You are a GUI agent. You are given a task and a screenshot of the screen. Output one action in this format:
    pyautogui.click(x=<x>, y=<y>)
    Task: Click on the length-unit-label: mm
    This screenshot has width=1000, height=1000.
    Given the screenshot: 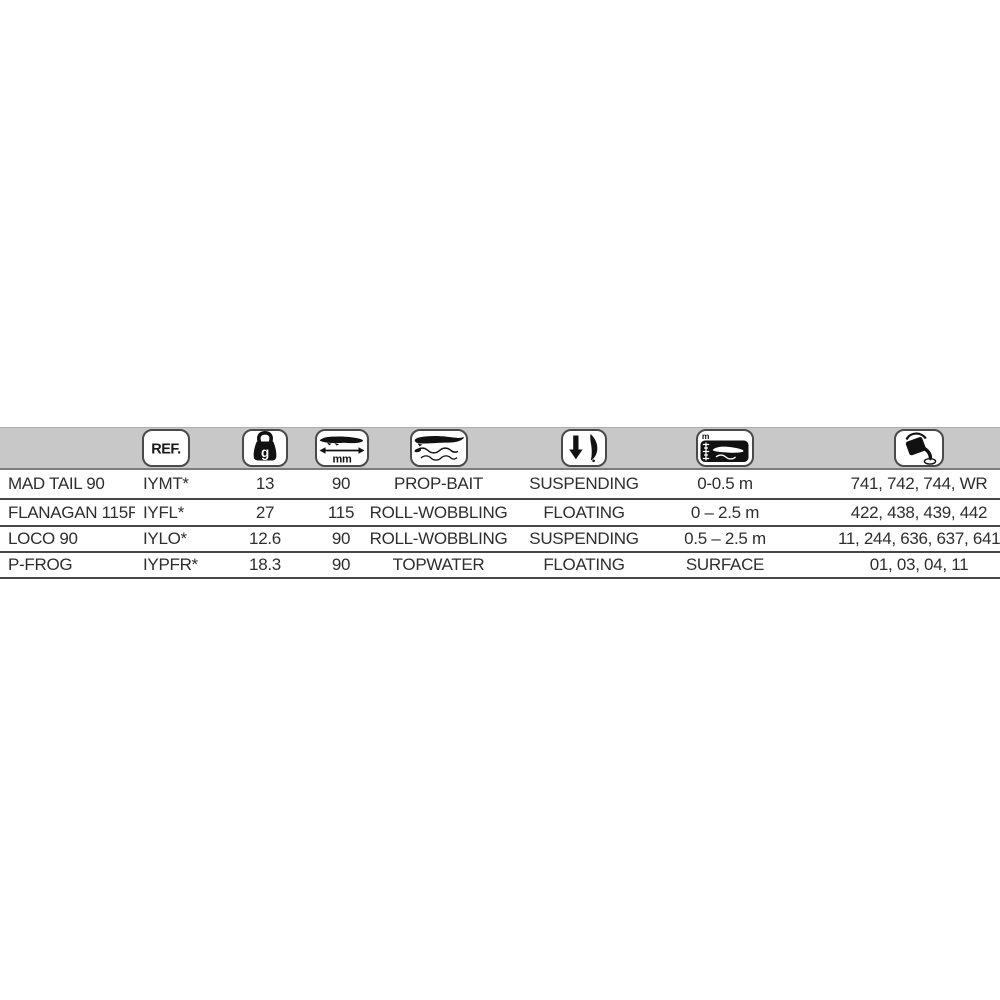 What is the action you would take?
    pyautogui.click(x=342, y=460)
    